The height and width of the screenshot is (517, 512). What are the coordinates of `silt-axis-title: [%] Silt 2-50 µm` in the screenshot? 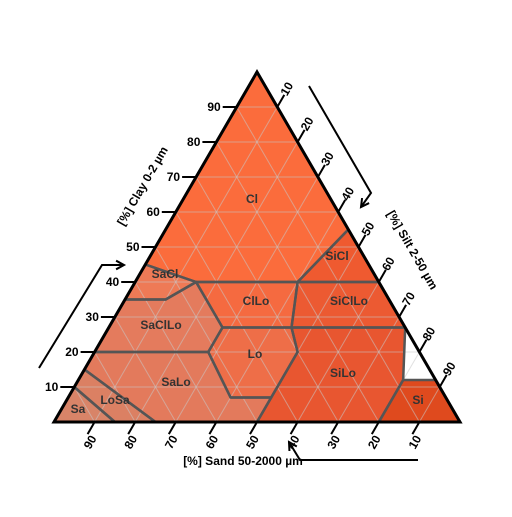 It's located at (412, 250).